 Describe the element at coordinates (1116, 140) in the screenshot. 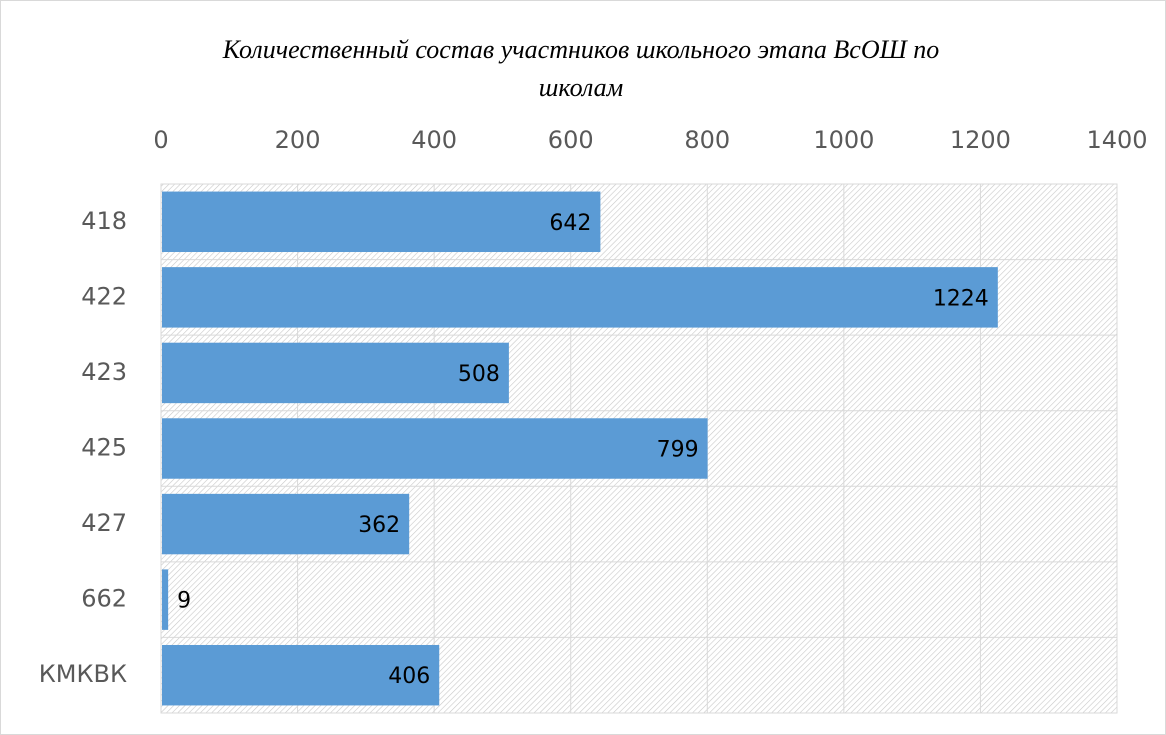

I see `x-tick-label: 1400` at that location.